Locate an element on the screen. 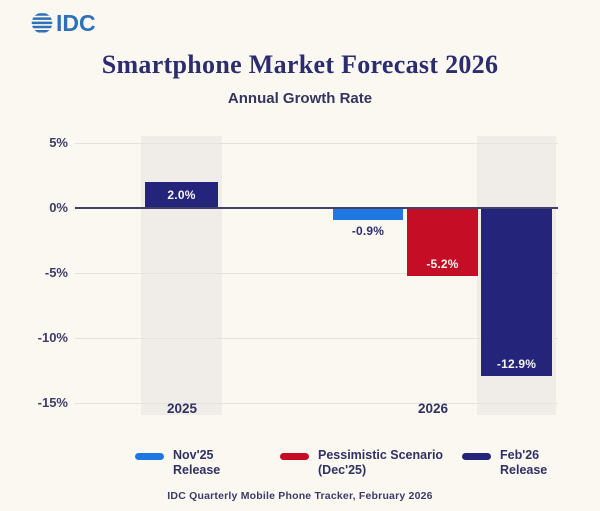 This screenshot has height=511, width=600. zero-axis-line is located at coordinates (316, 208).